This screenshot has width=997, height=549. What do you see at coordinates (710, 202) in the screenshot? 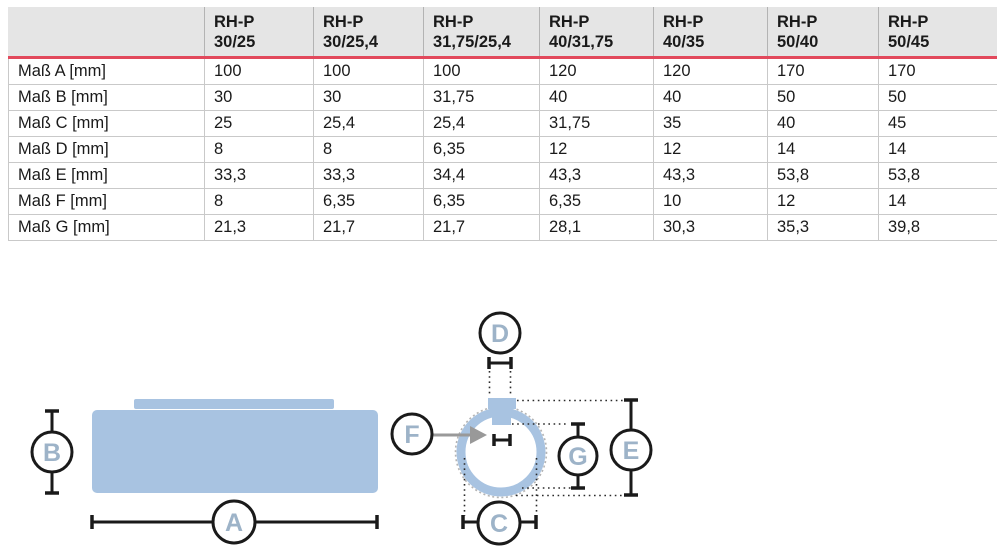
I see `table-cell: 10` at bounding box center [710, 202].